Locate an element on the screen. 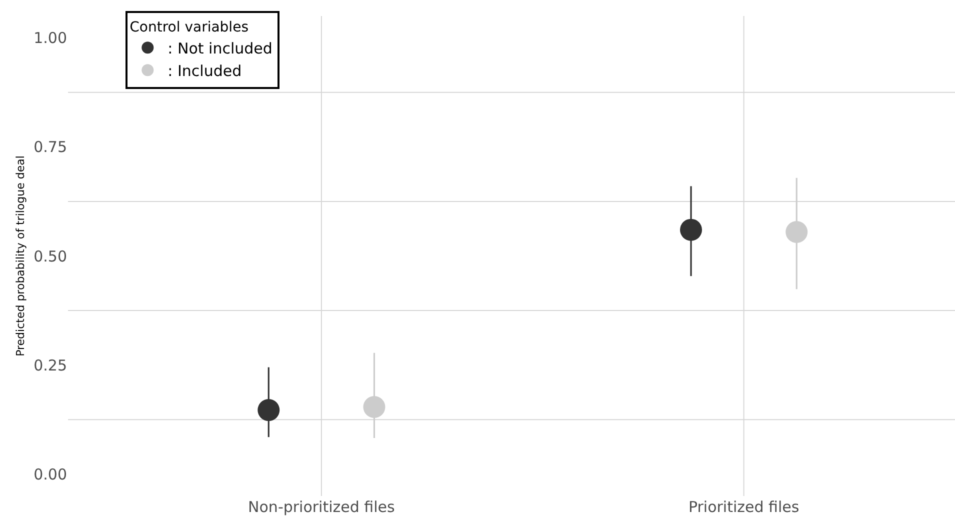 This screenshot has height=516, width=955. legend-title: Control variables is located at coordinates (189, 27).